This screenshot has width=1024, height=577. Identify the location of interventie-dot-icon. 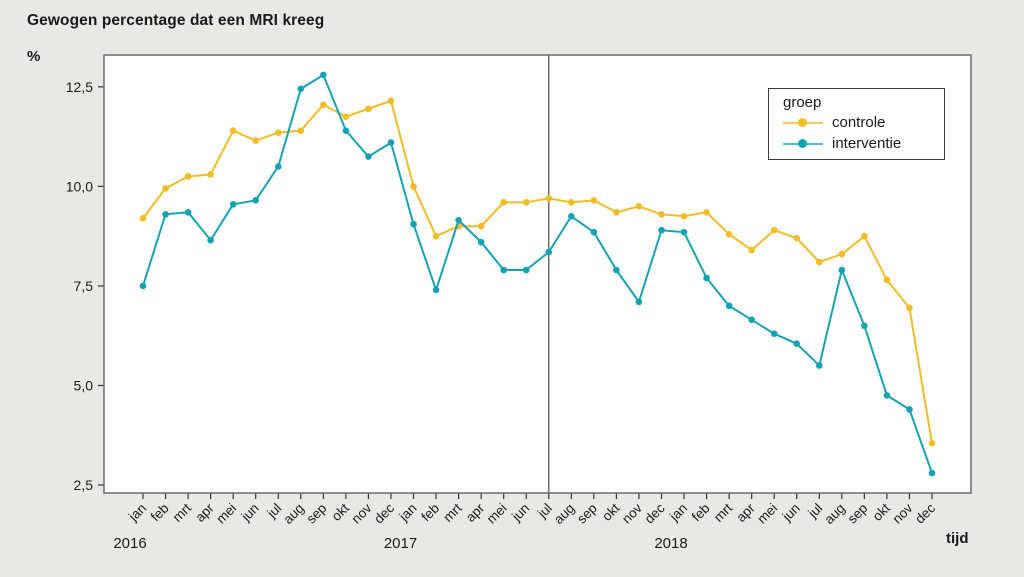
(802, 143).